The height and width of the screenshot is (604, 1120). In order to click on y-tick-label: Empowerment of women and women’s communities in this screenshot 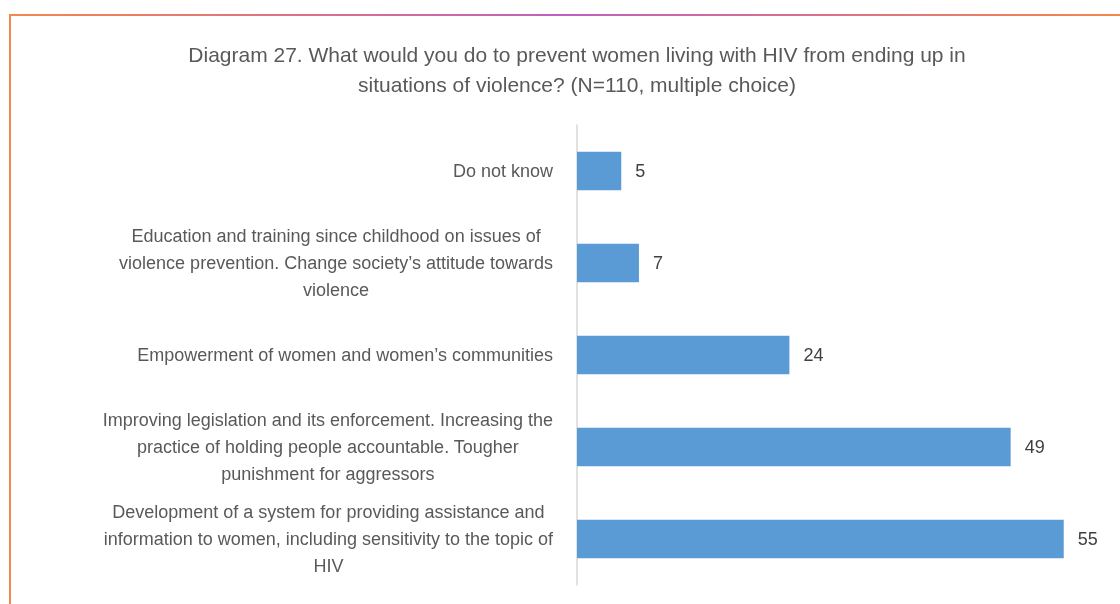, I will do `click(345, 355)`.